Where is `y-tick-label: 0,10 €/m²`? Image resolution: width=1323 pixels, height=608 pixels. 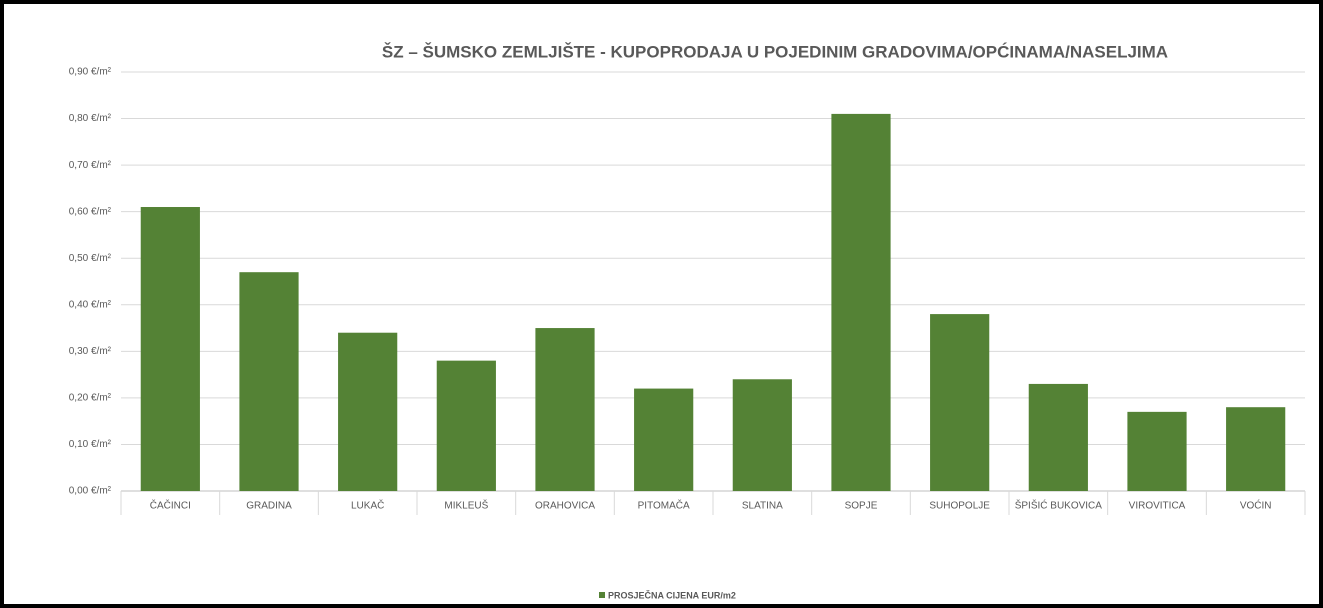
y-tick-label: 0,10 €/m² is located at coordinates (90, 444).